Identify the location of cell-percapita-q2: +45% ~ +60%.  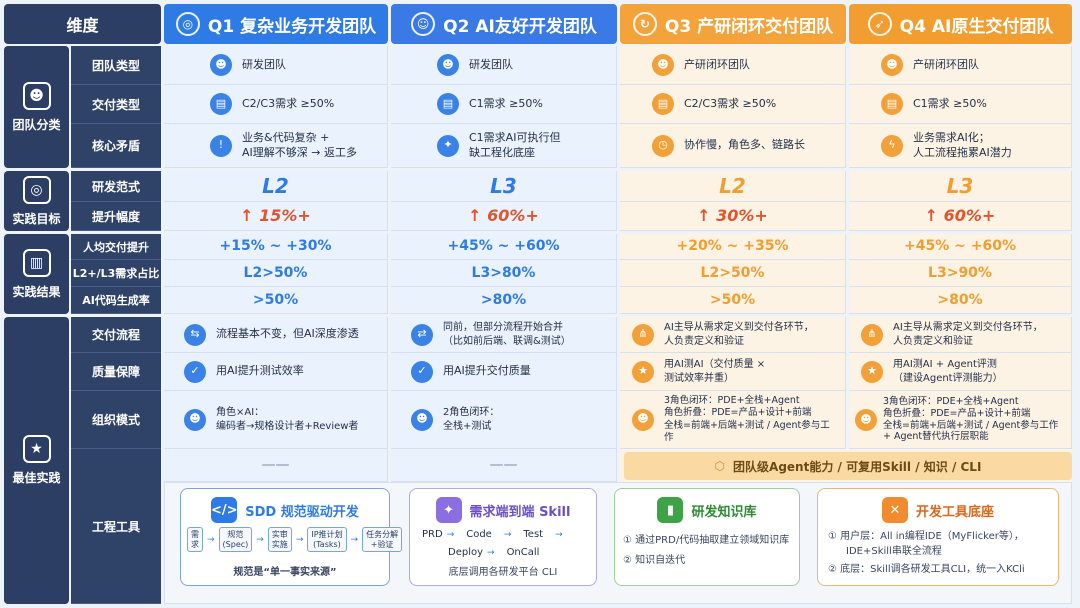
(504, 247).